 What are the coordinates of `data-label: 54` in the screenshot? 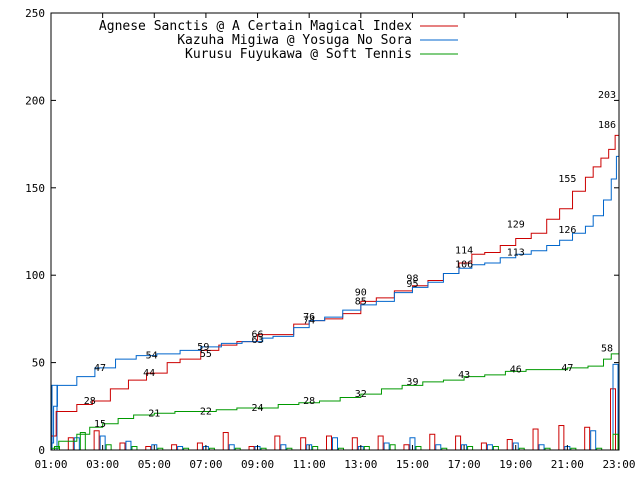 It's located at (152, 356).